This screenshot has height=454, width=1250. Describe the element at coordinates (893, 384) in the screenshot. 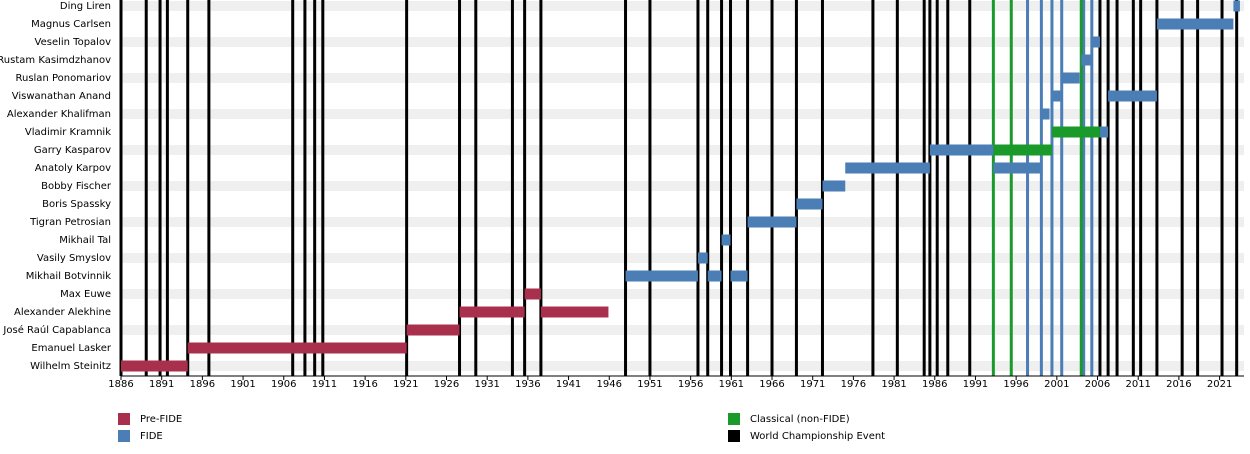

I see `x-tick-label: 1981` at that location.